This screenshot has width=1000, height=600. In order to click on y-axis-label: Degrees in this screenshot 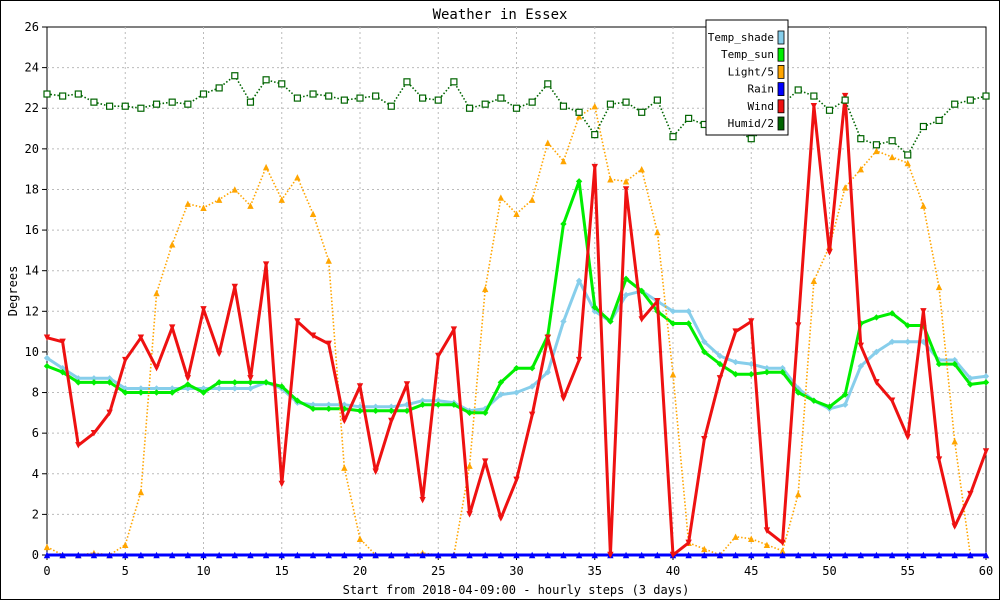, I will do `click(13, 291)`.